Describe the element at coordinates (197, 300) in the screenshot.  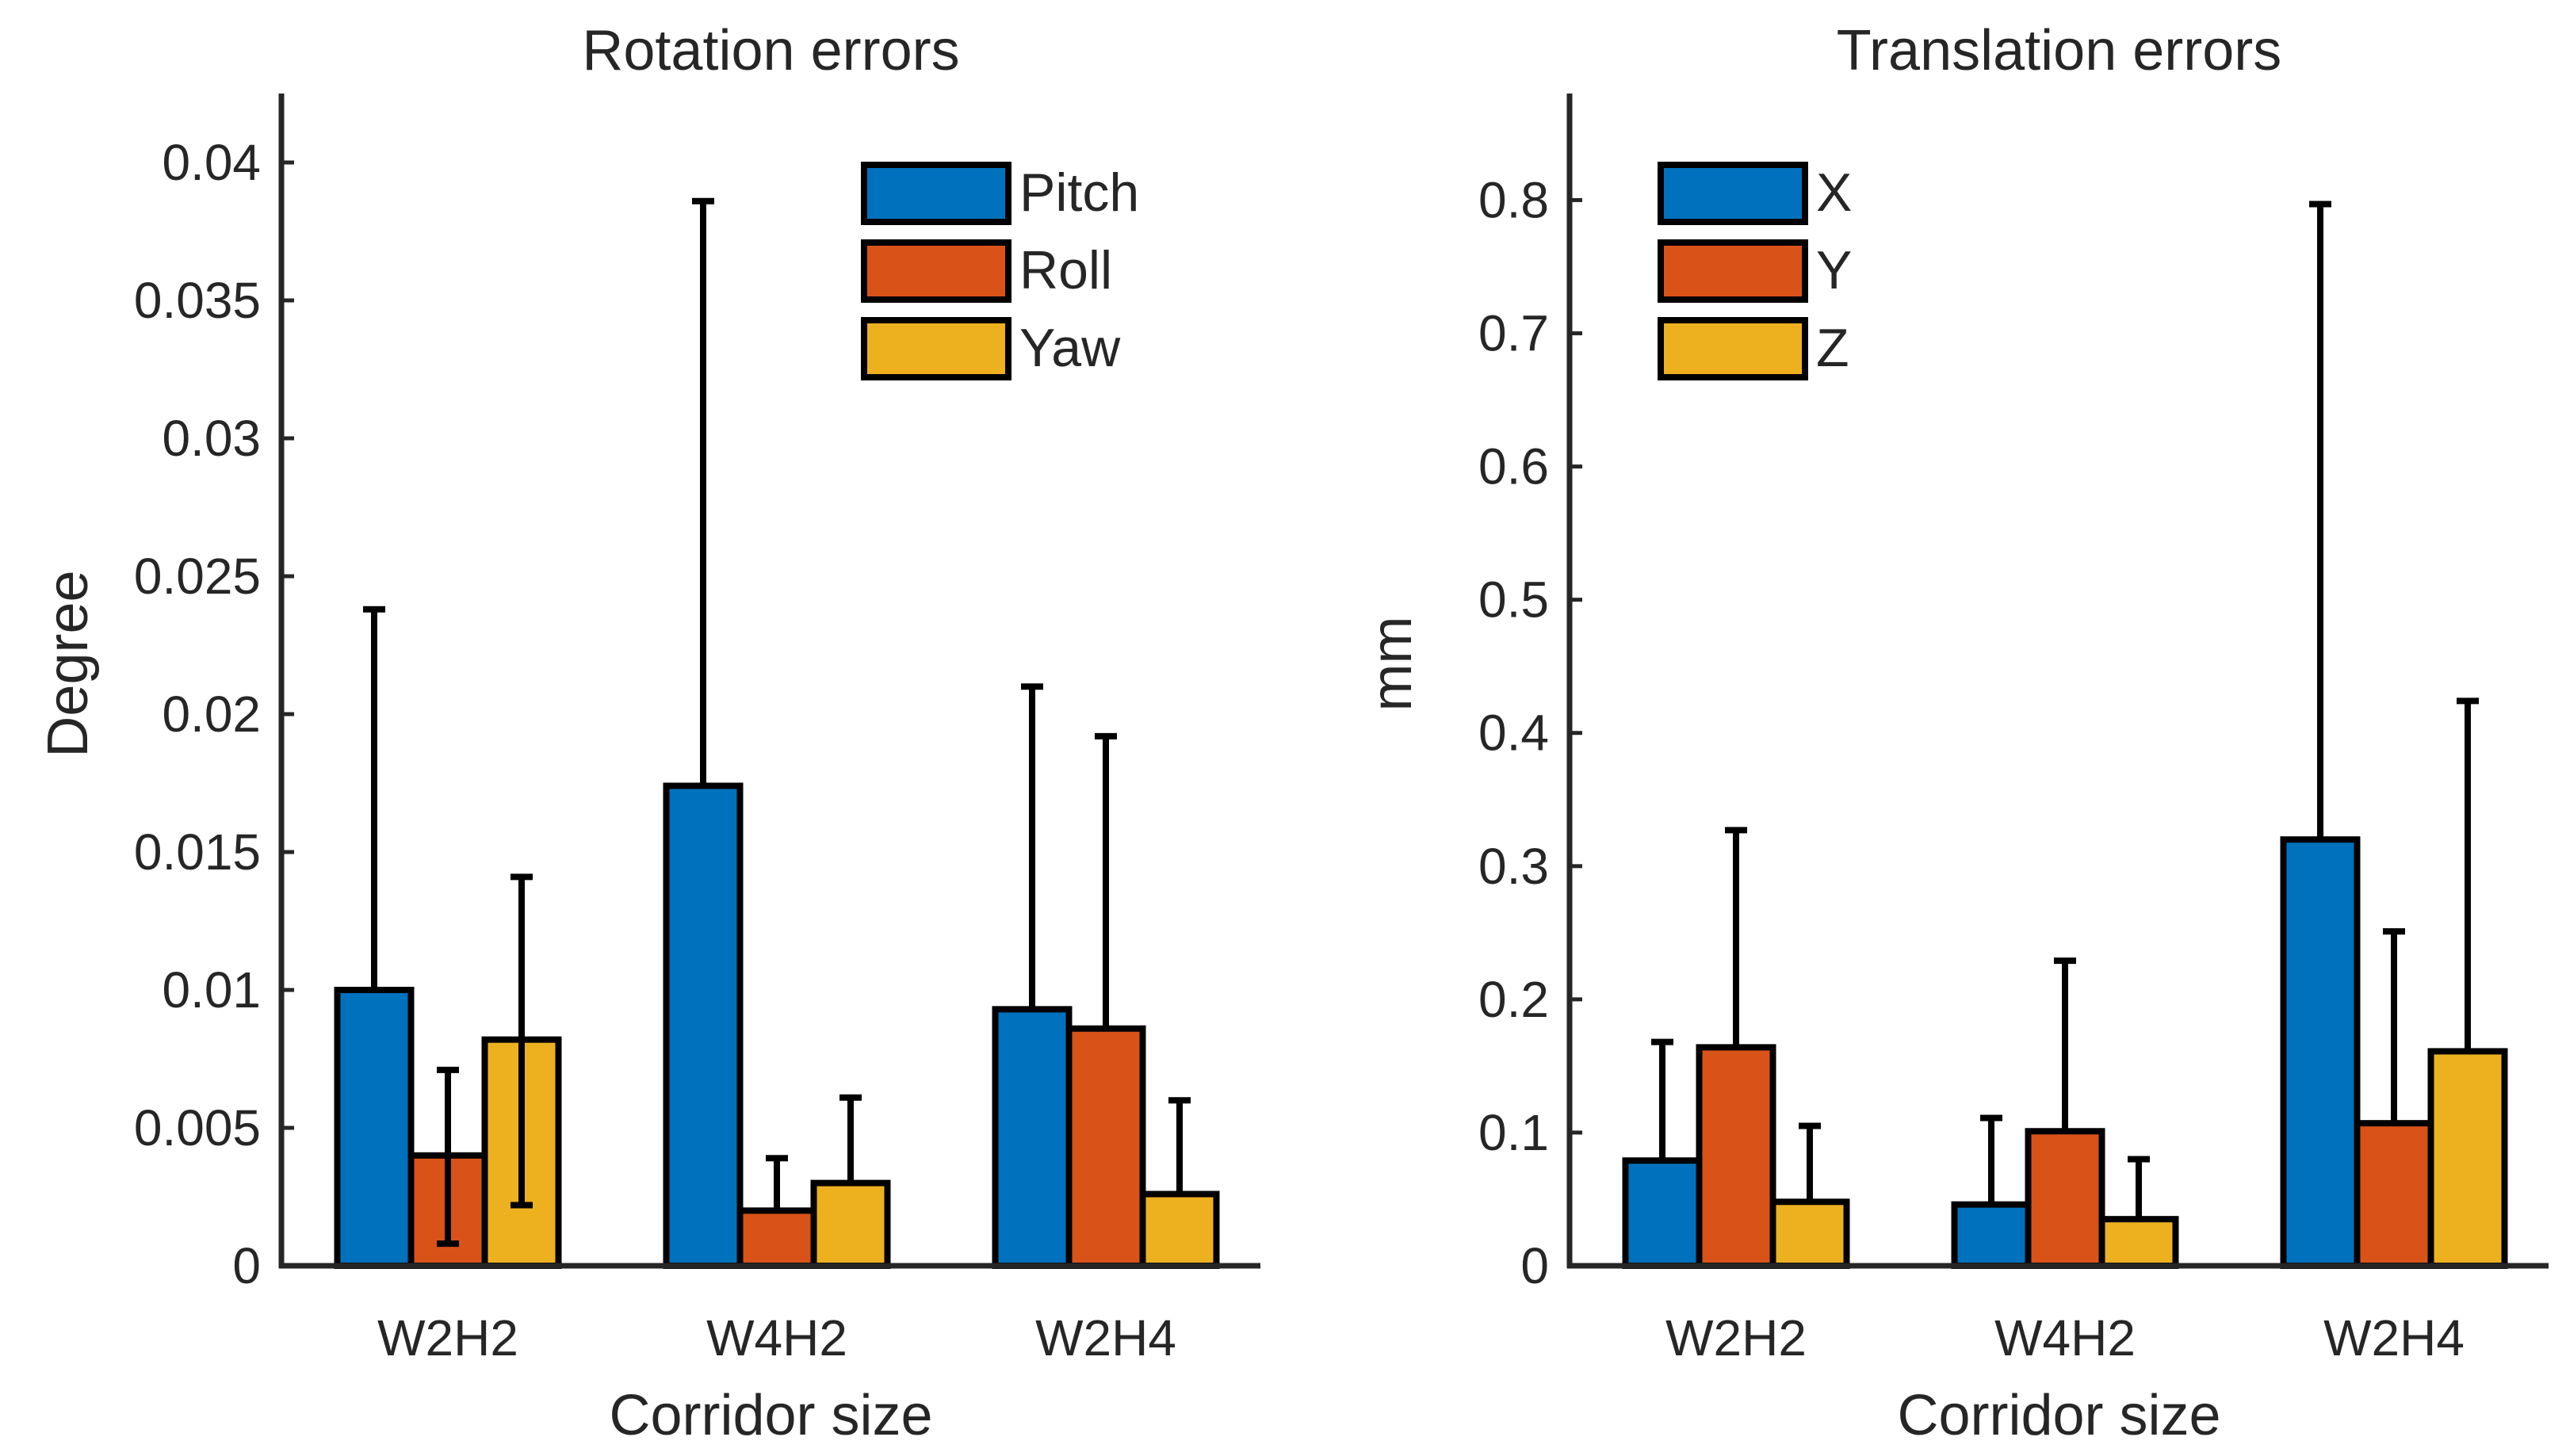
I see `y-tick-label: 0.035` at that location.